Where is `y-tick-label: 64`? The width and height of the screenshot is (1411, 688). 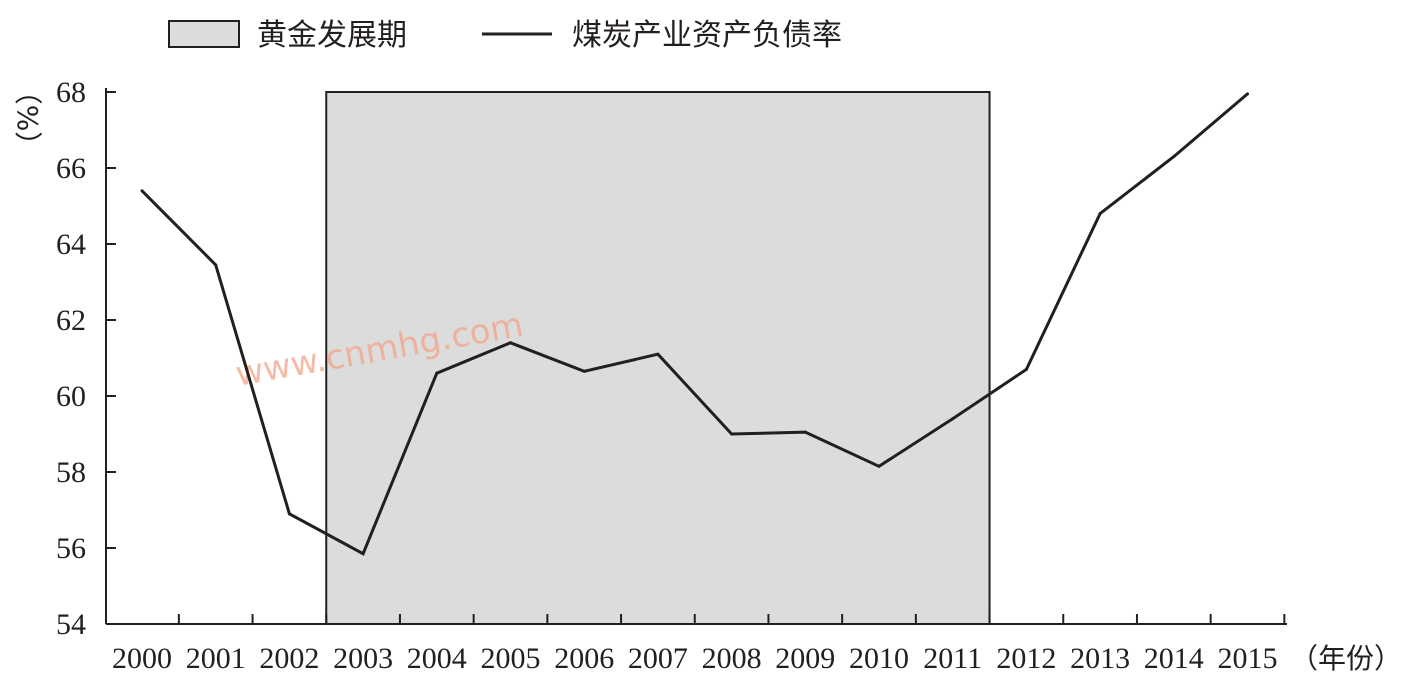
y-tick-label: 64 is located at coordinates (71, 244).